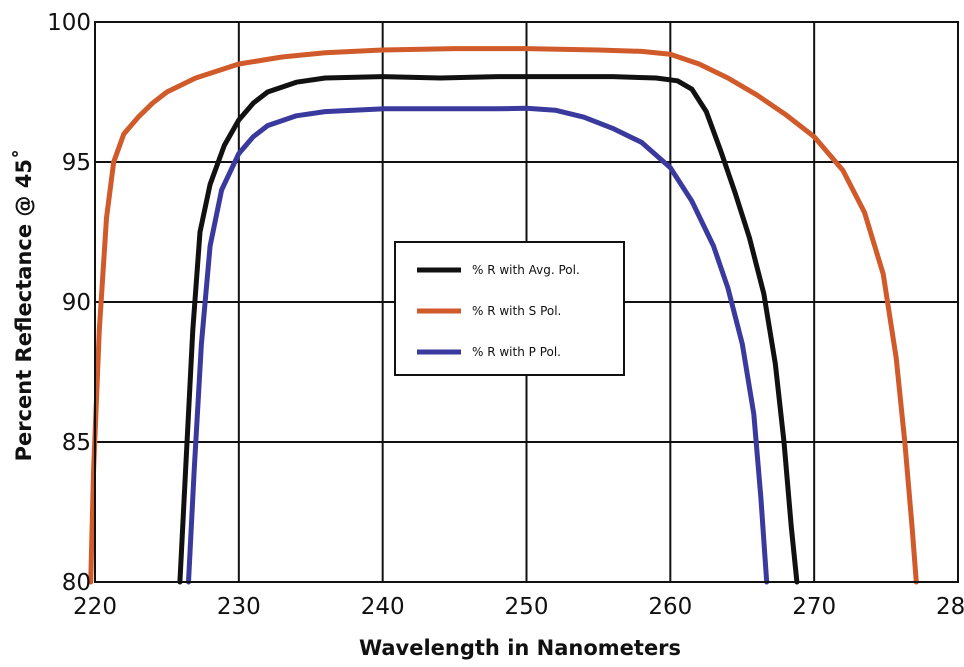  I want to click on y-tick-label: 80, so click(76, 583).